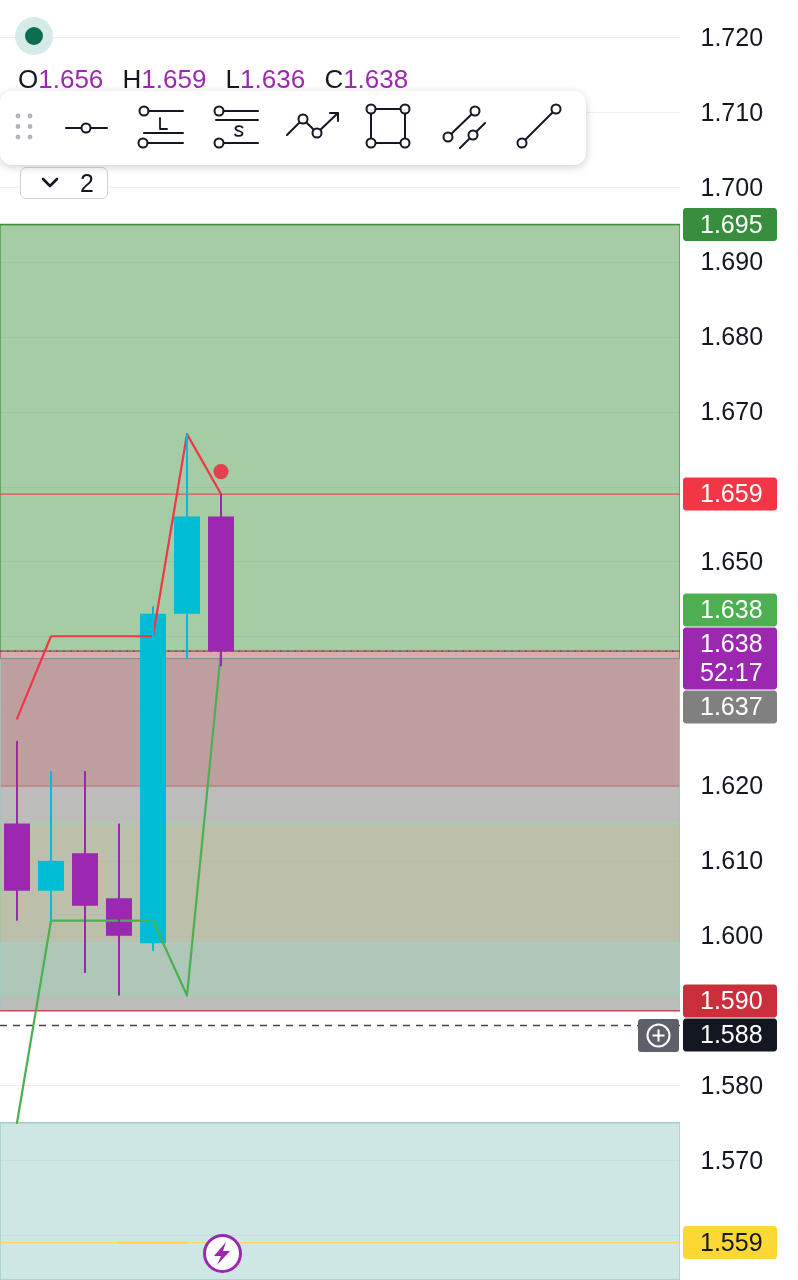  I want to click on ref-line-label: 1.659, so click(731, 493).